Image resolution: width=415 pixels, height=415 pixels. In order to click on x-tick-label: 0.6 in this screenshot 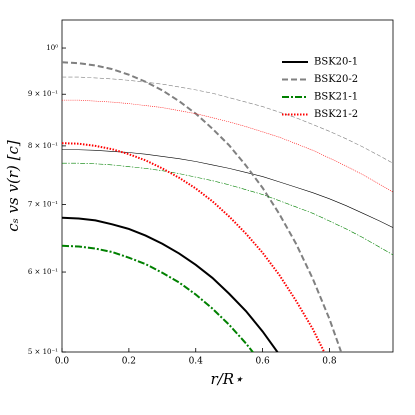, I will do `click(262, 362)`.